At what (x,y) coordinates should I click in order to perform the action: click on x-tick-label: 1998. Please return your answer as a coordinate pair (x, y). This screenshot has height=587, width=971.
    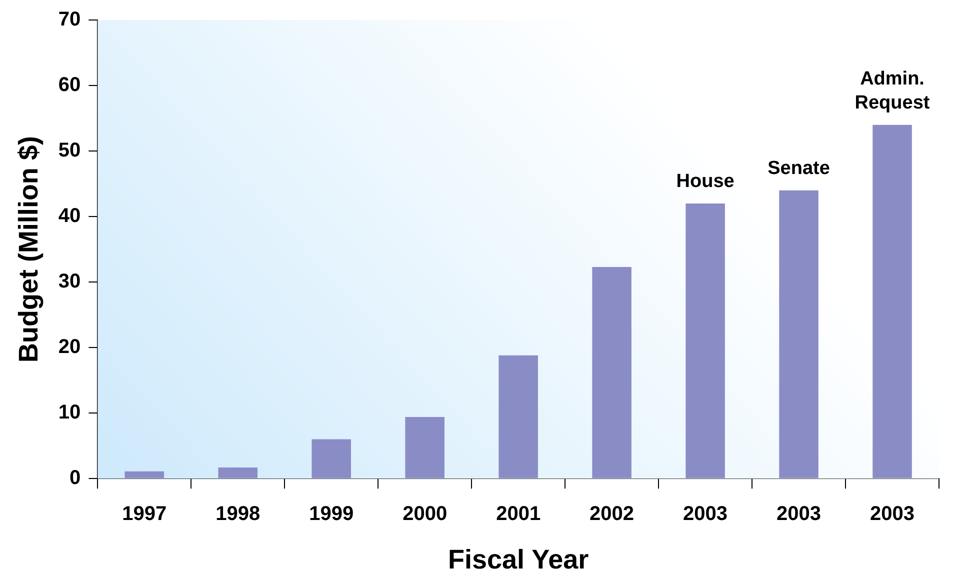
    Looking at the image, I should click on (238, 514).